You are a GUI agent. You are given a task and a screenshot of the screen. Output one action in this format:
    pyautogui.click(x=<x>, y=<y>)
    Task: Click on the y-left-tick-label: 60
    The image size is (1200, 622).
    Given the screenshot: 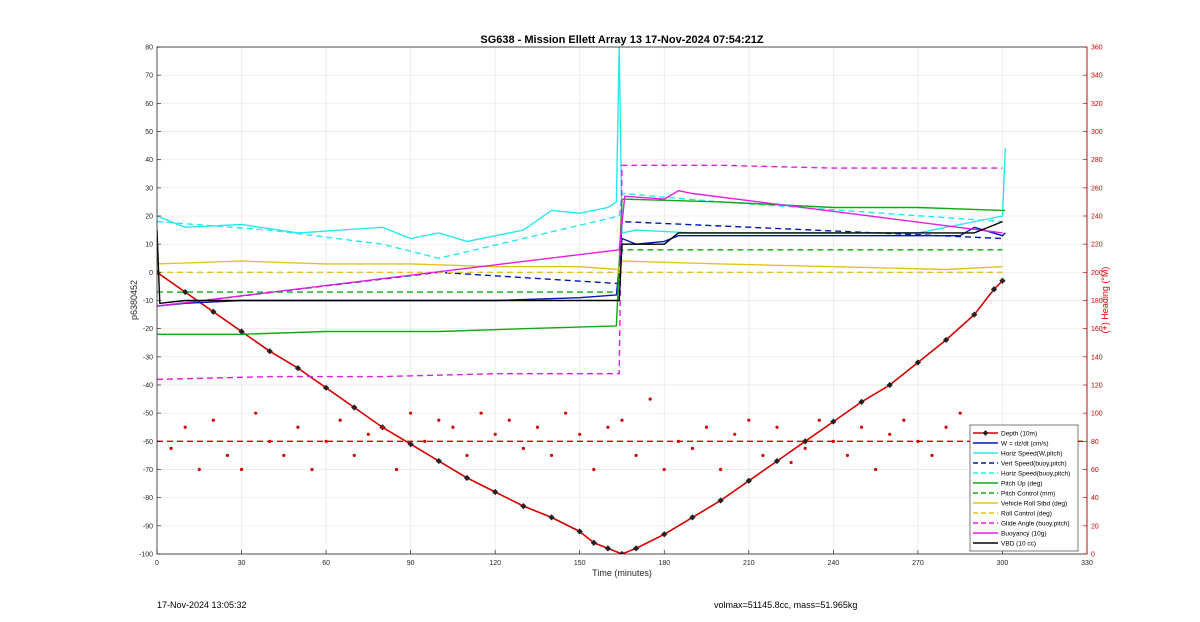 What is the action you would take?
    pyautogui.click(x=149, y=104)
    